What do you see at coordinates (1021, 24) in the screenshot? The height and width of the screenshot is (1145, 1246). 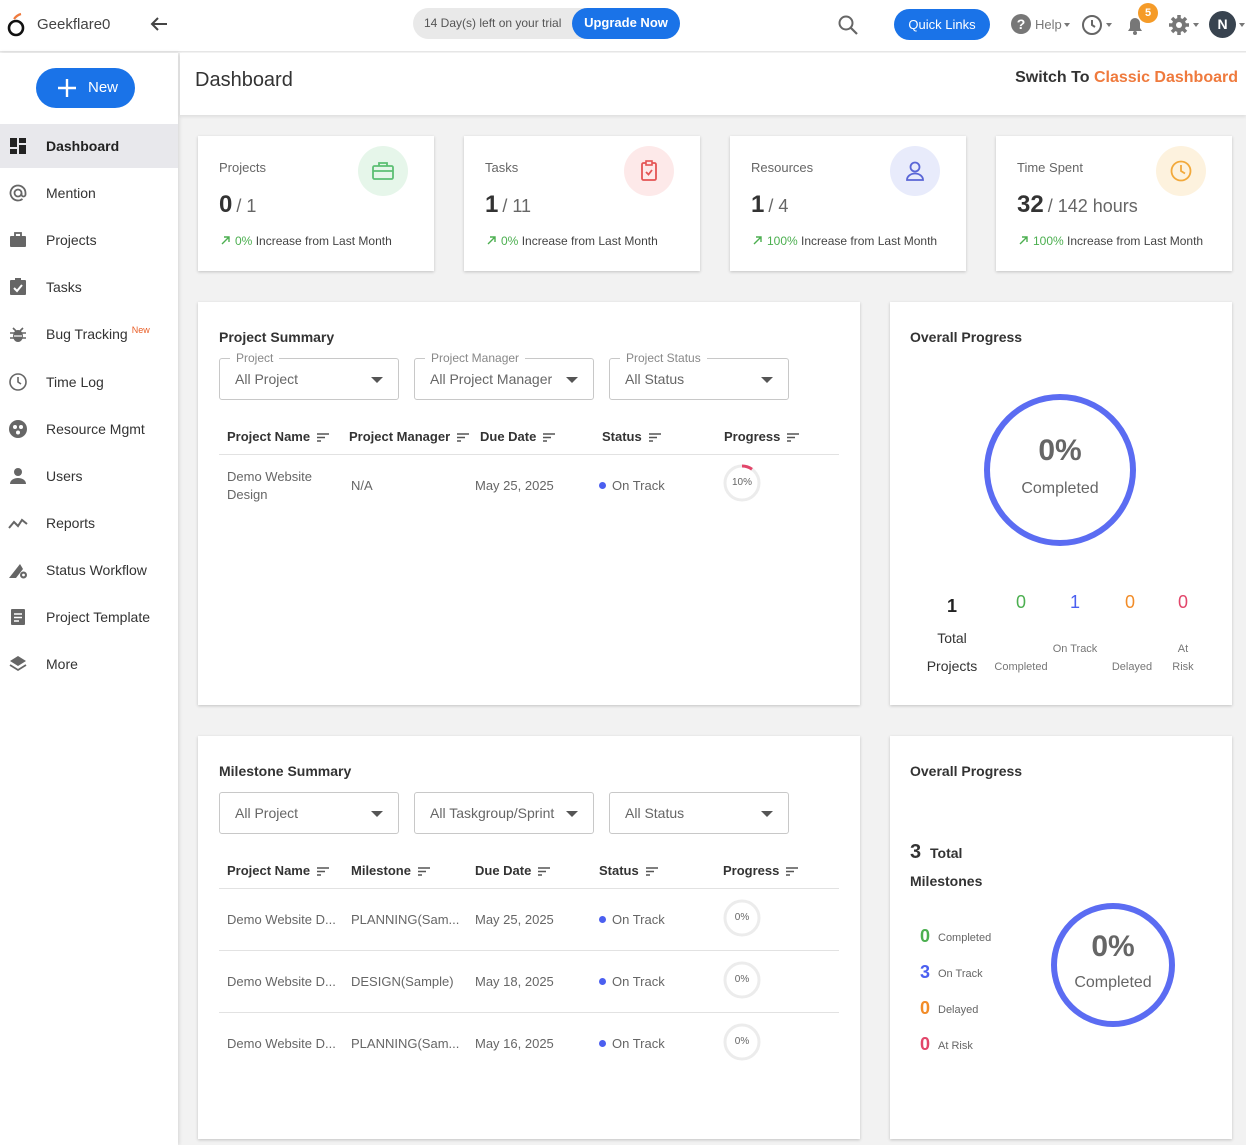 I see `help-icon: ?` at bounding box center [1021, 24].